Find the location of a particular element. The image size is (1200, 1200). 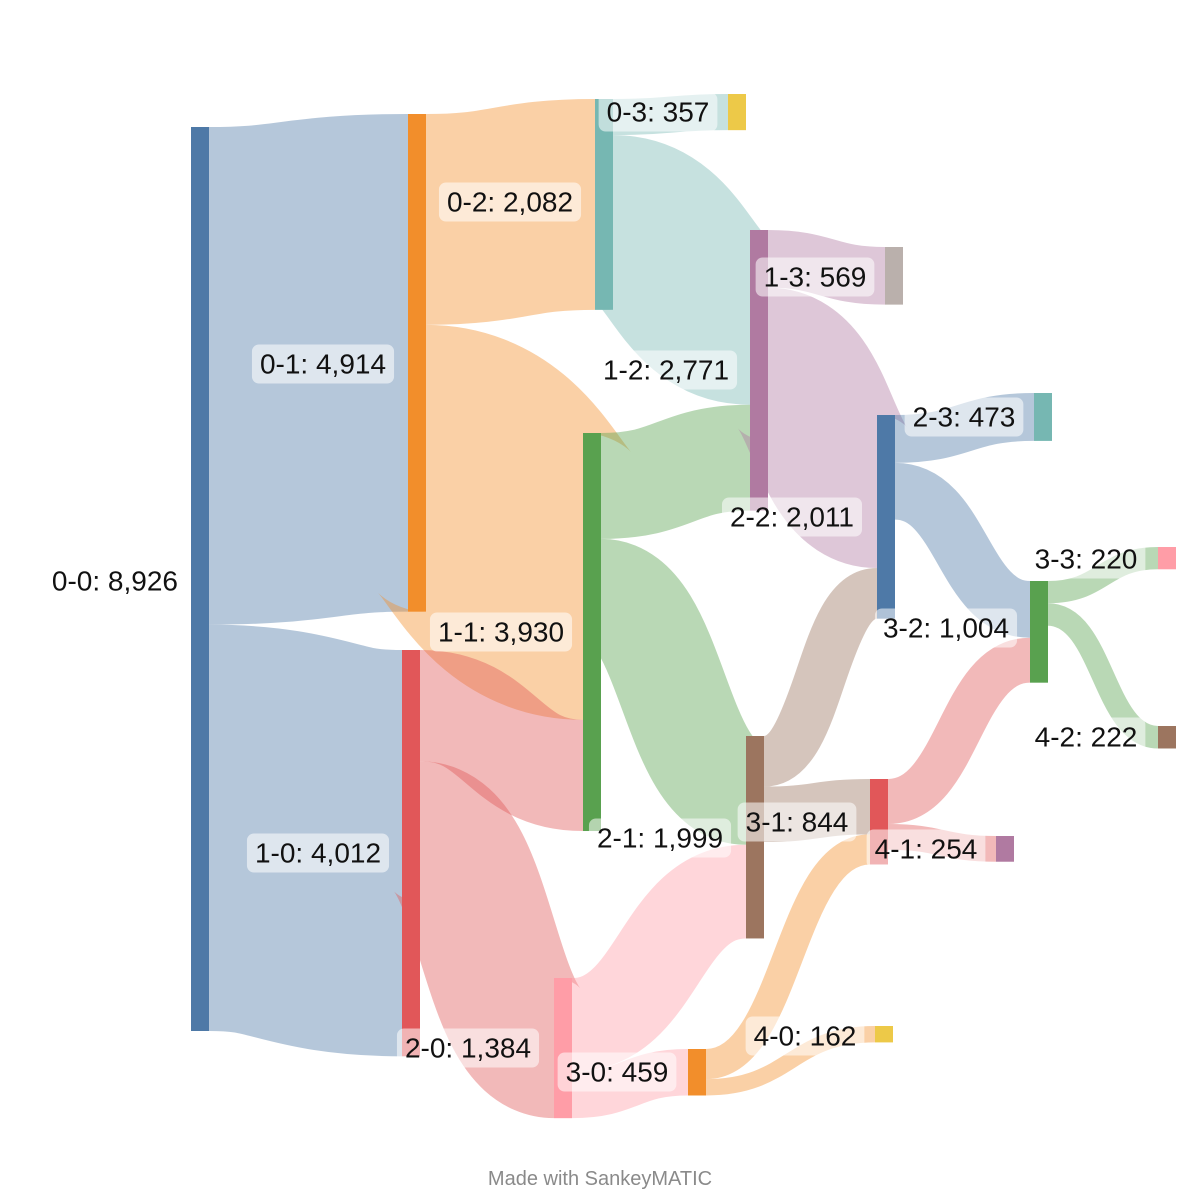

node-label-2-3: 2-3: 473 is located at coordinates (964, 417).